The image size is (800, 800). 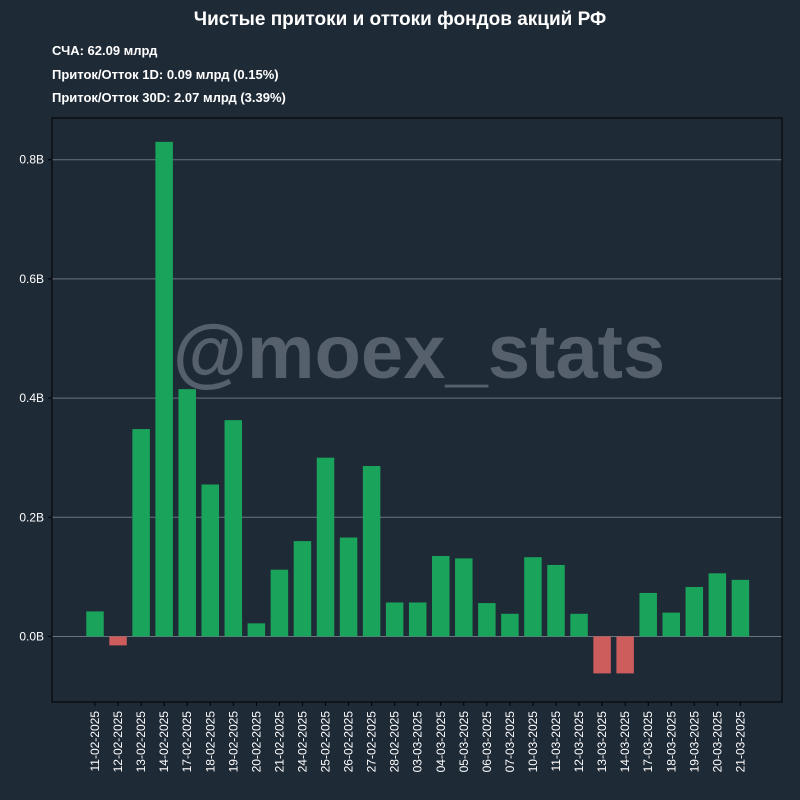 I want to click on x-tick-label: 19-03-2025, so click(x=694, y=742).